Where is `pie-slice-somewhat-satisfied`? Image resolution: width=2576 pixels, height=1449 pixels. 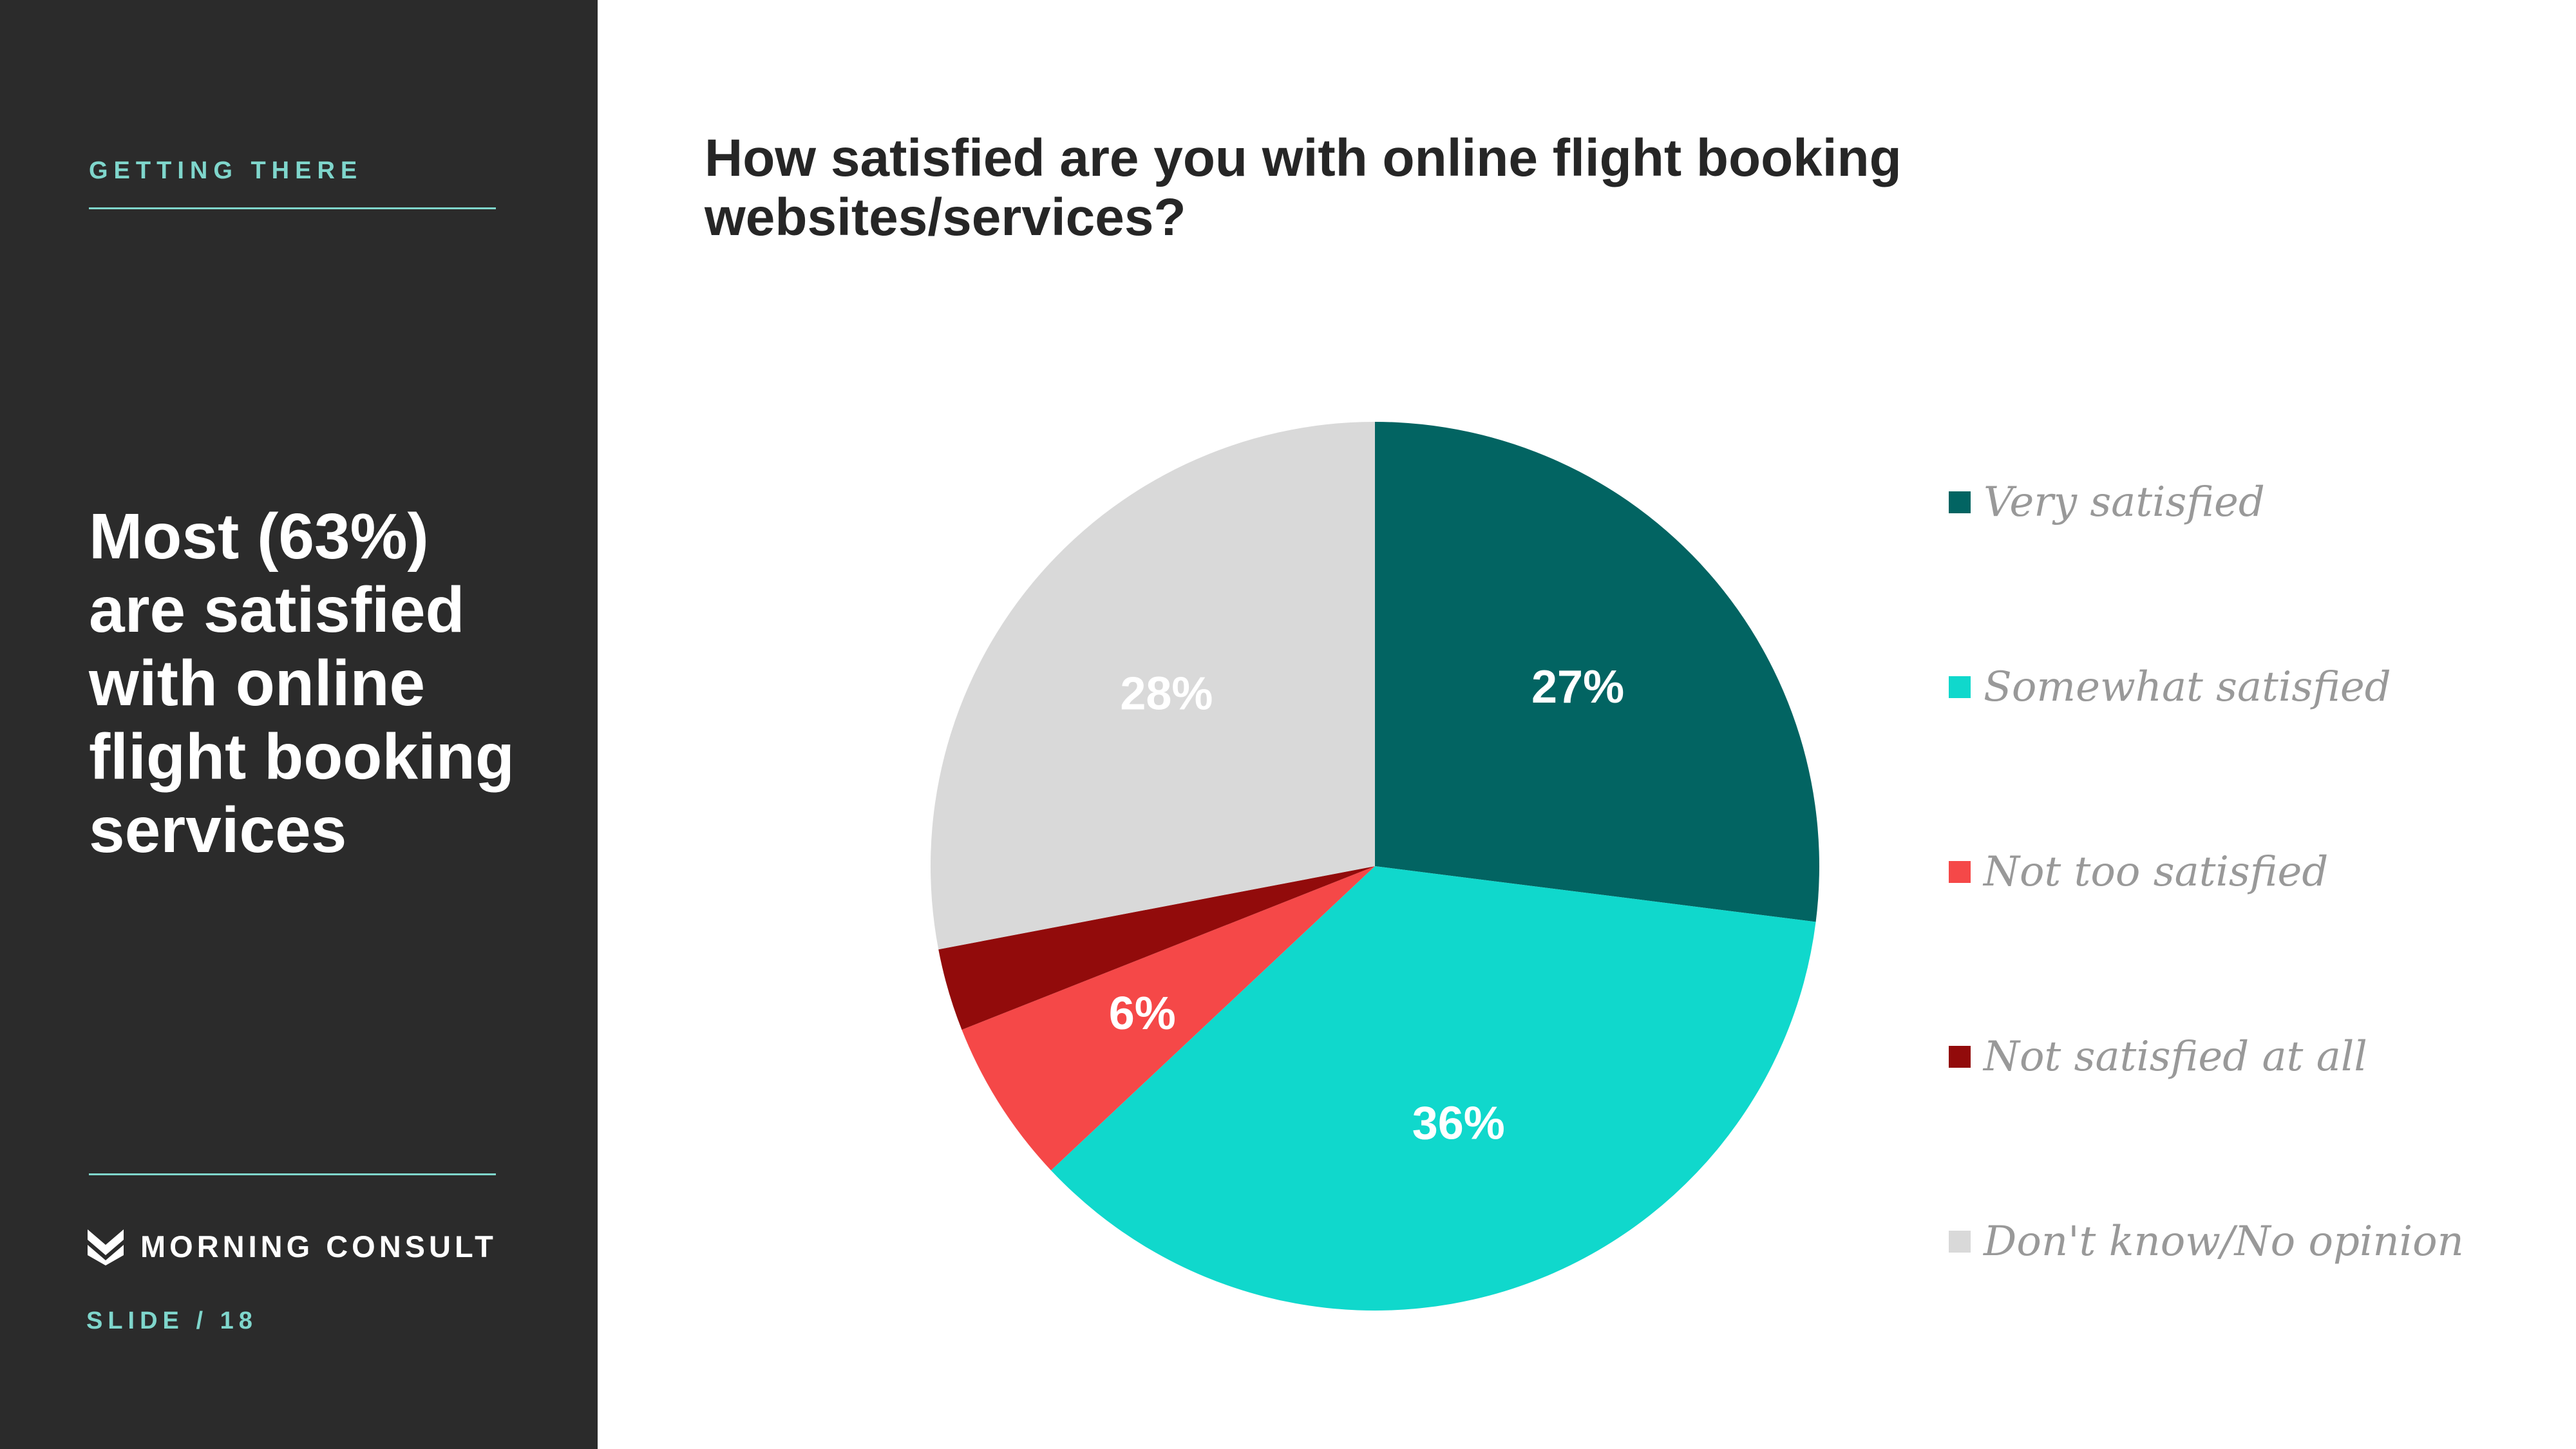
pie-slice-somewhat-satisfied is located at coordinates (1434, 1089).